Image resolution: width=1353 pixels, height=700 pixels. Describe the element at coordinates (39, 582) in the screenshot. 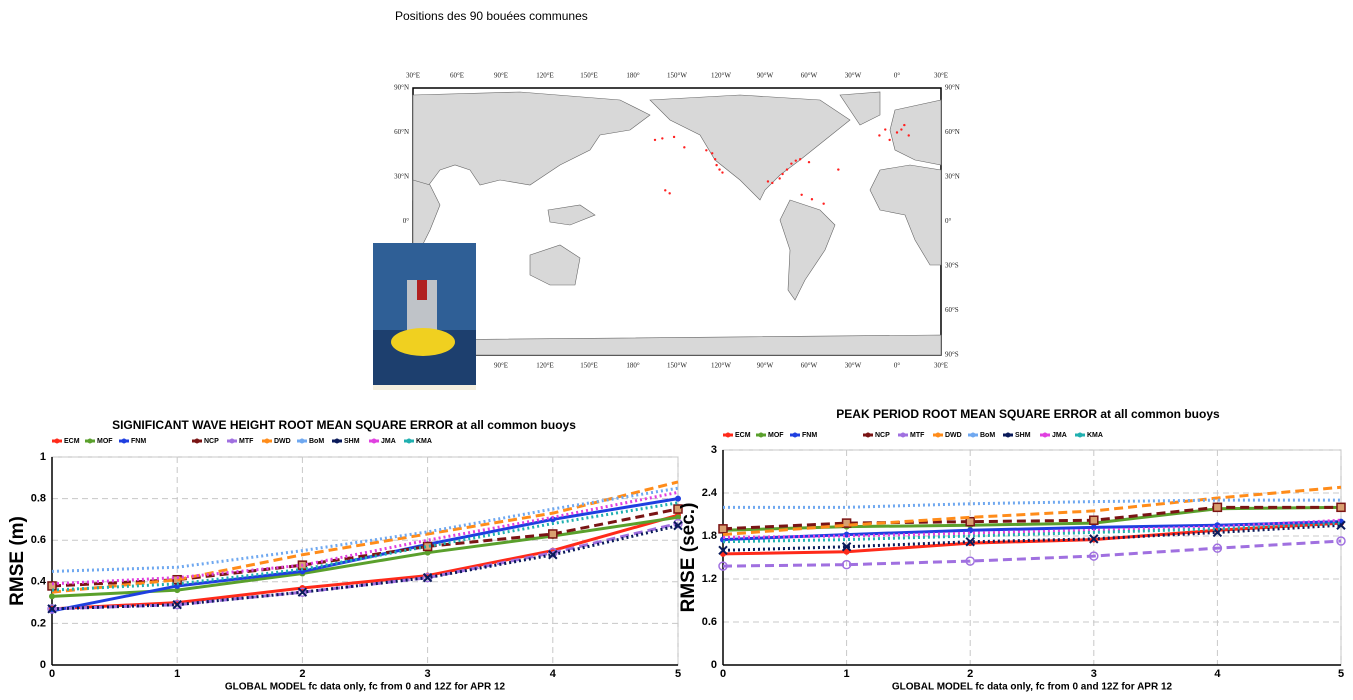

I see `y-tick-label: 0.4` at that location.